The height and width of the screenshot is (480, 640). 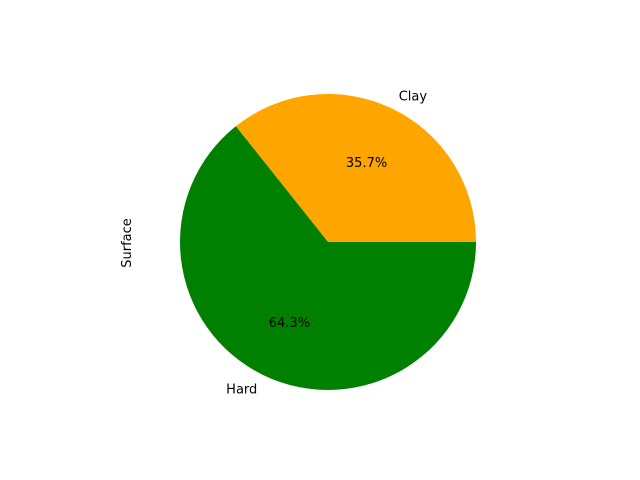 I want to click on pie-category-label: Clay, so click(x=413, y=96).